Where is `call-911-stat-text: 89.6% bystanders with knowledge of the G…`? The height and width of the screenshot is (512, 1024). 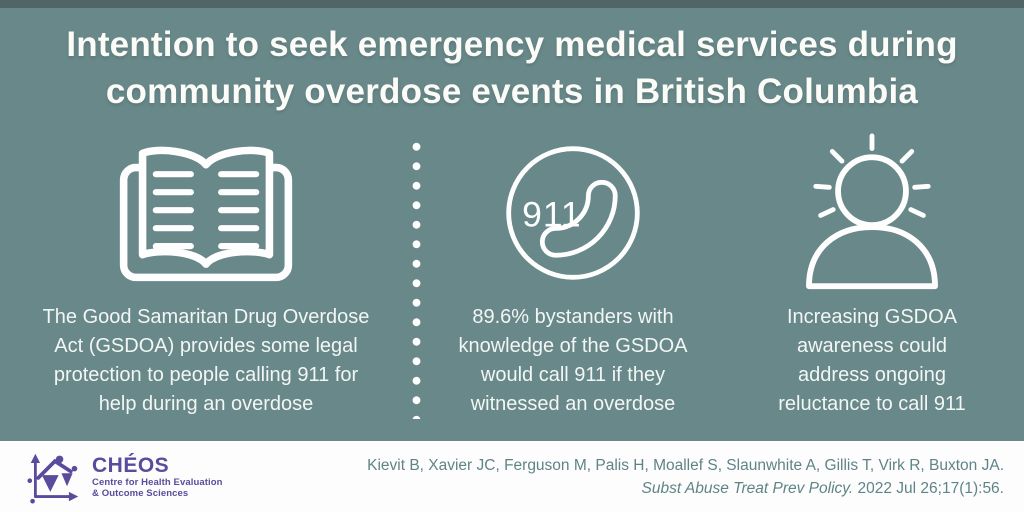
call-911-stat-text: 89.6% bystanders with knowledge of the G… is located at coordinates (572, 361).